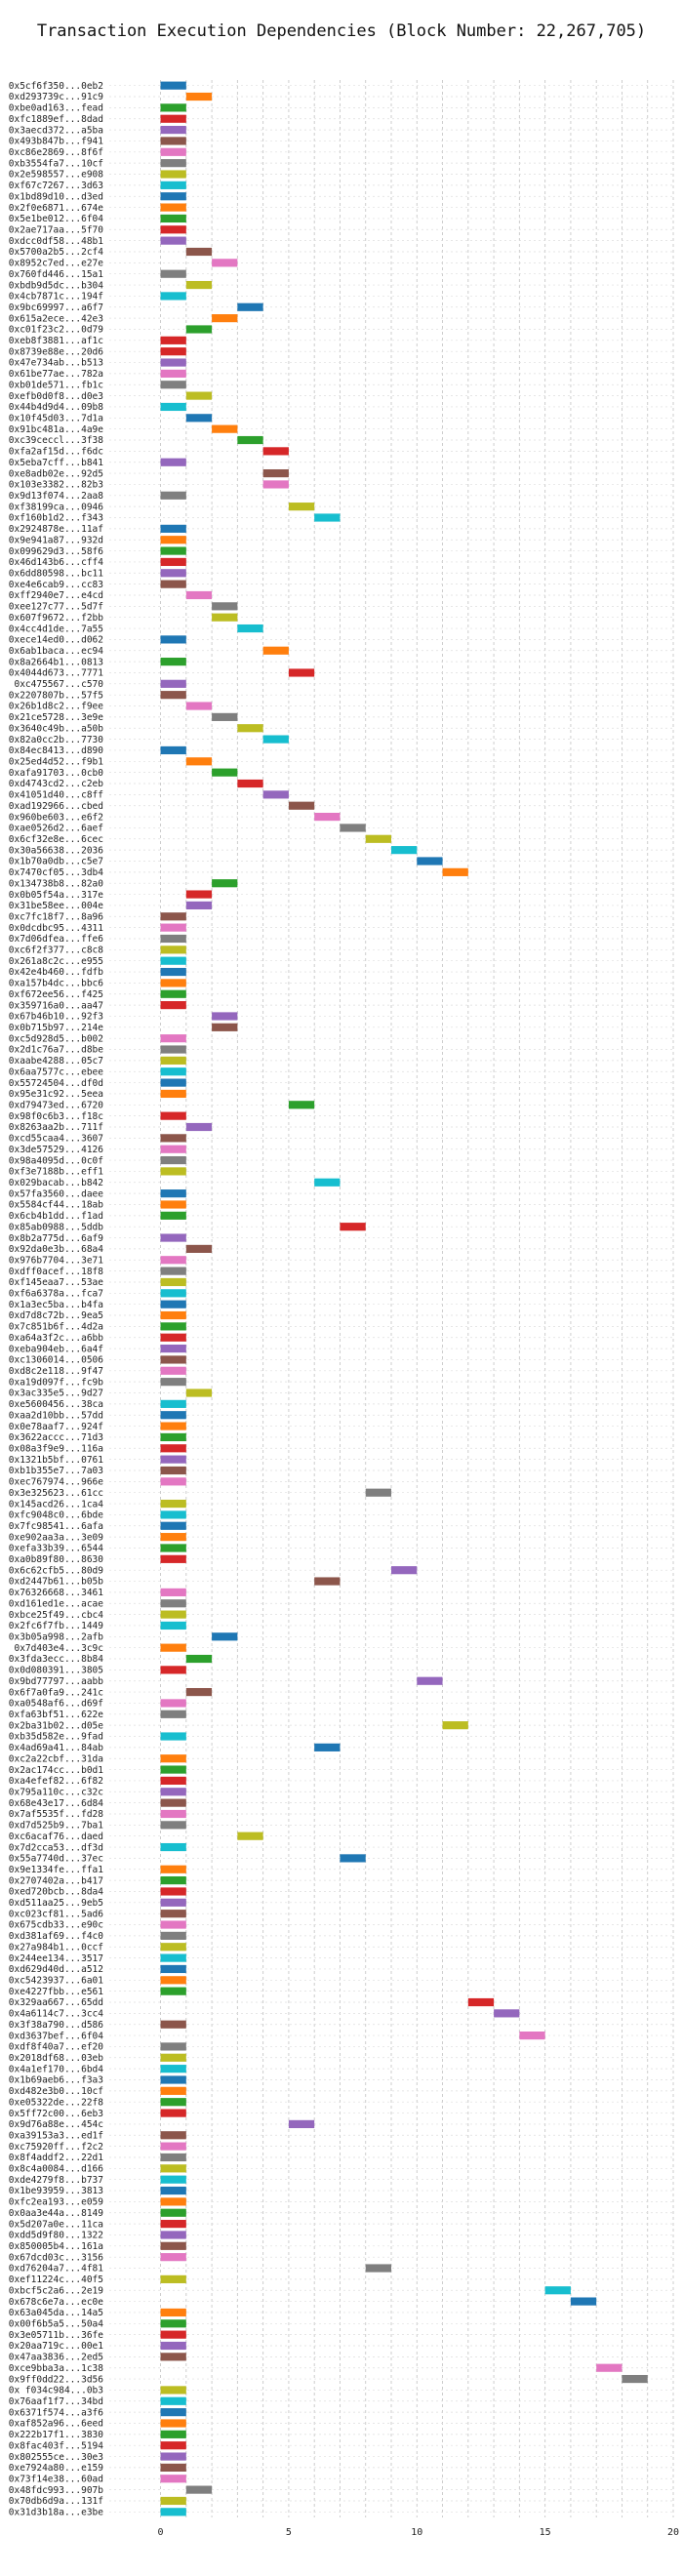  What do you see at coordinates (56, 1992) in the screenshot?
I see `tx-label: 0xe4227fbb...e561` at bounding box center [56, 1992].